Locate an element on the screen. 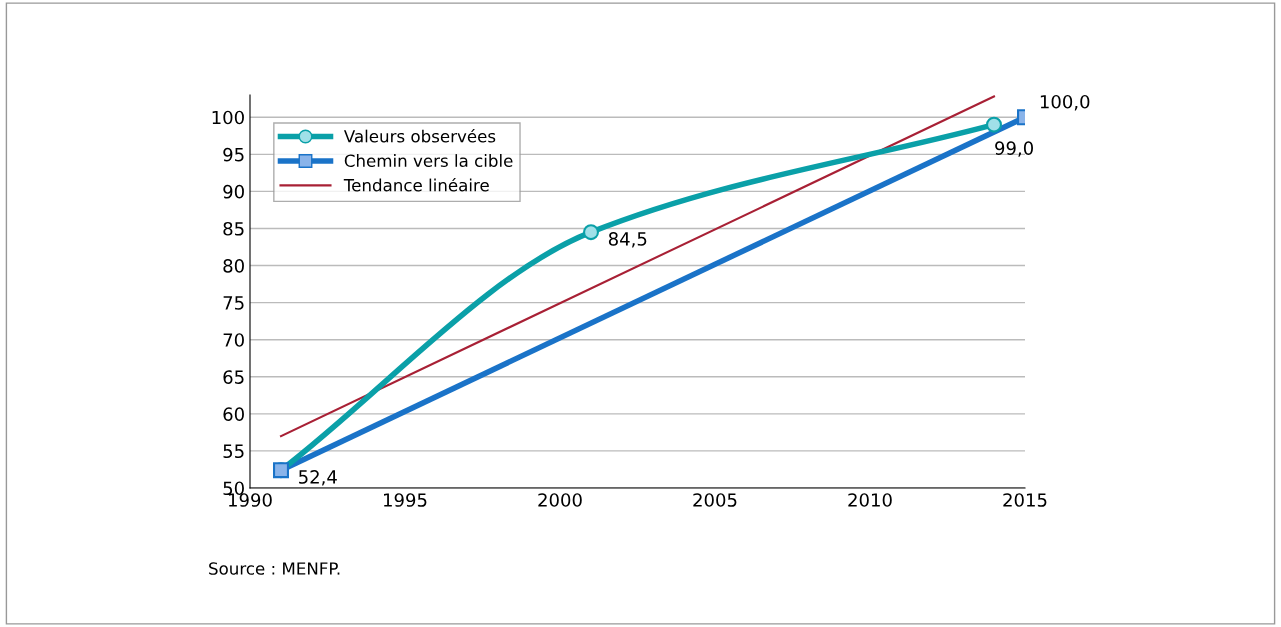  y-tick-label: 100 is located at coordinates (228, 117).